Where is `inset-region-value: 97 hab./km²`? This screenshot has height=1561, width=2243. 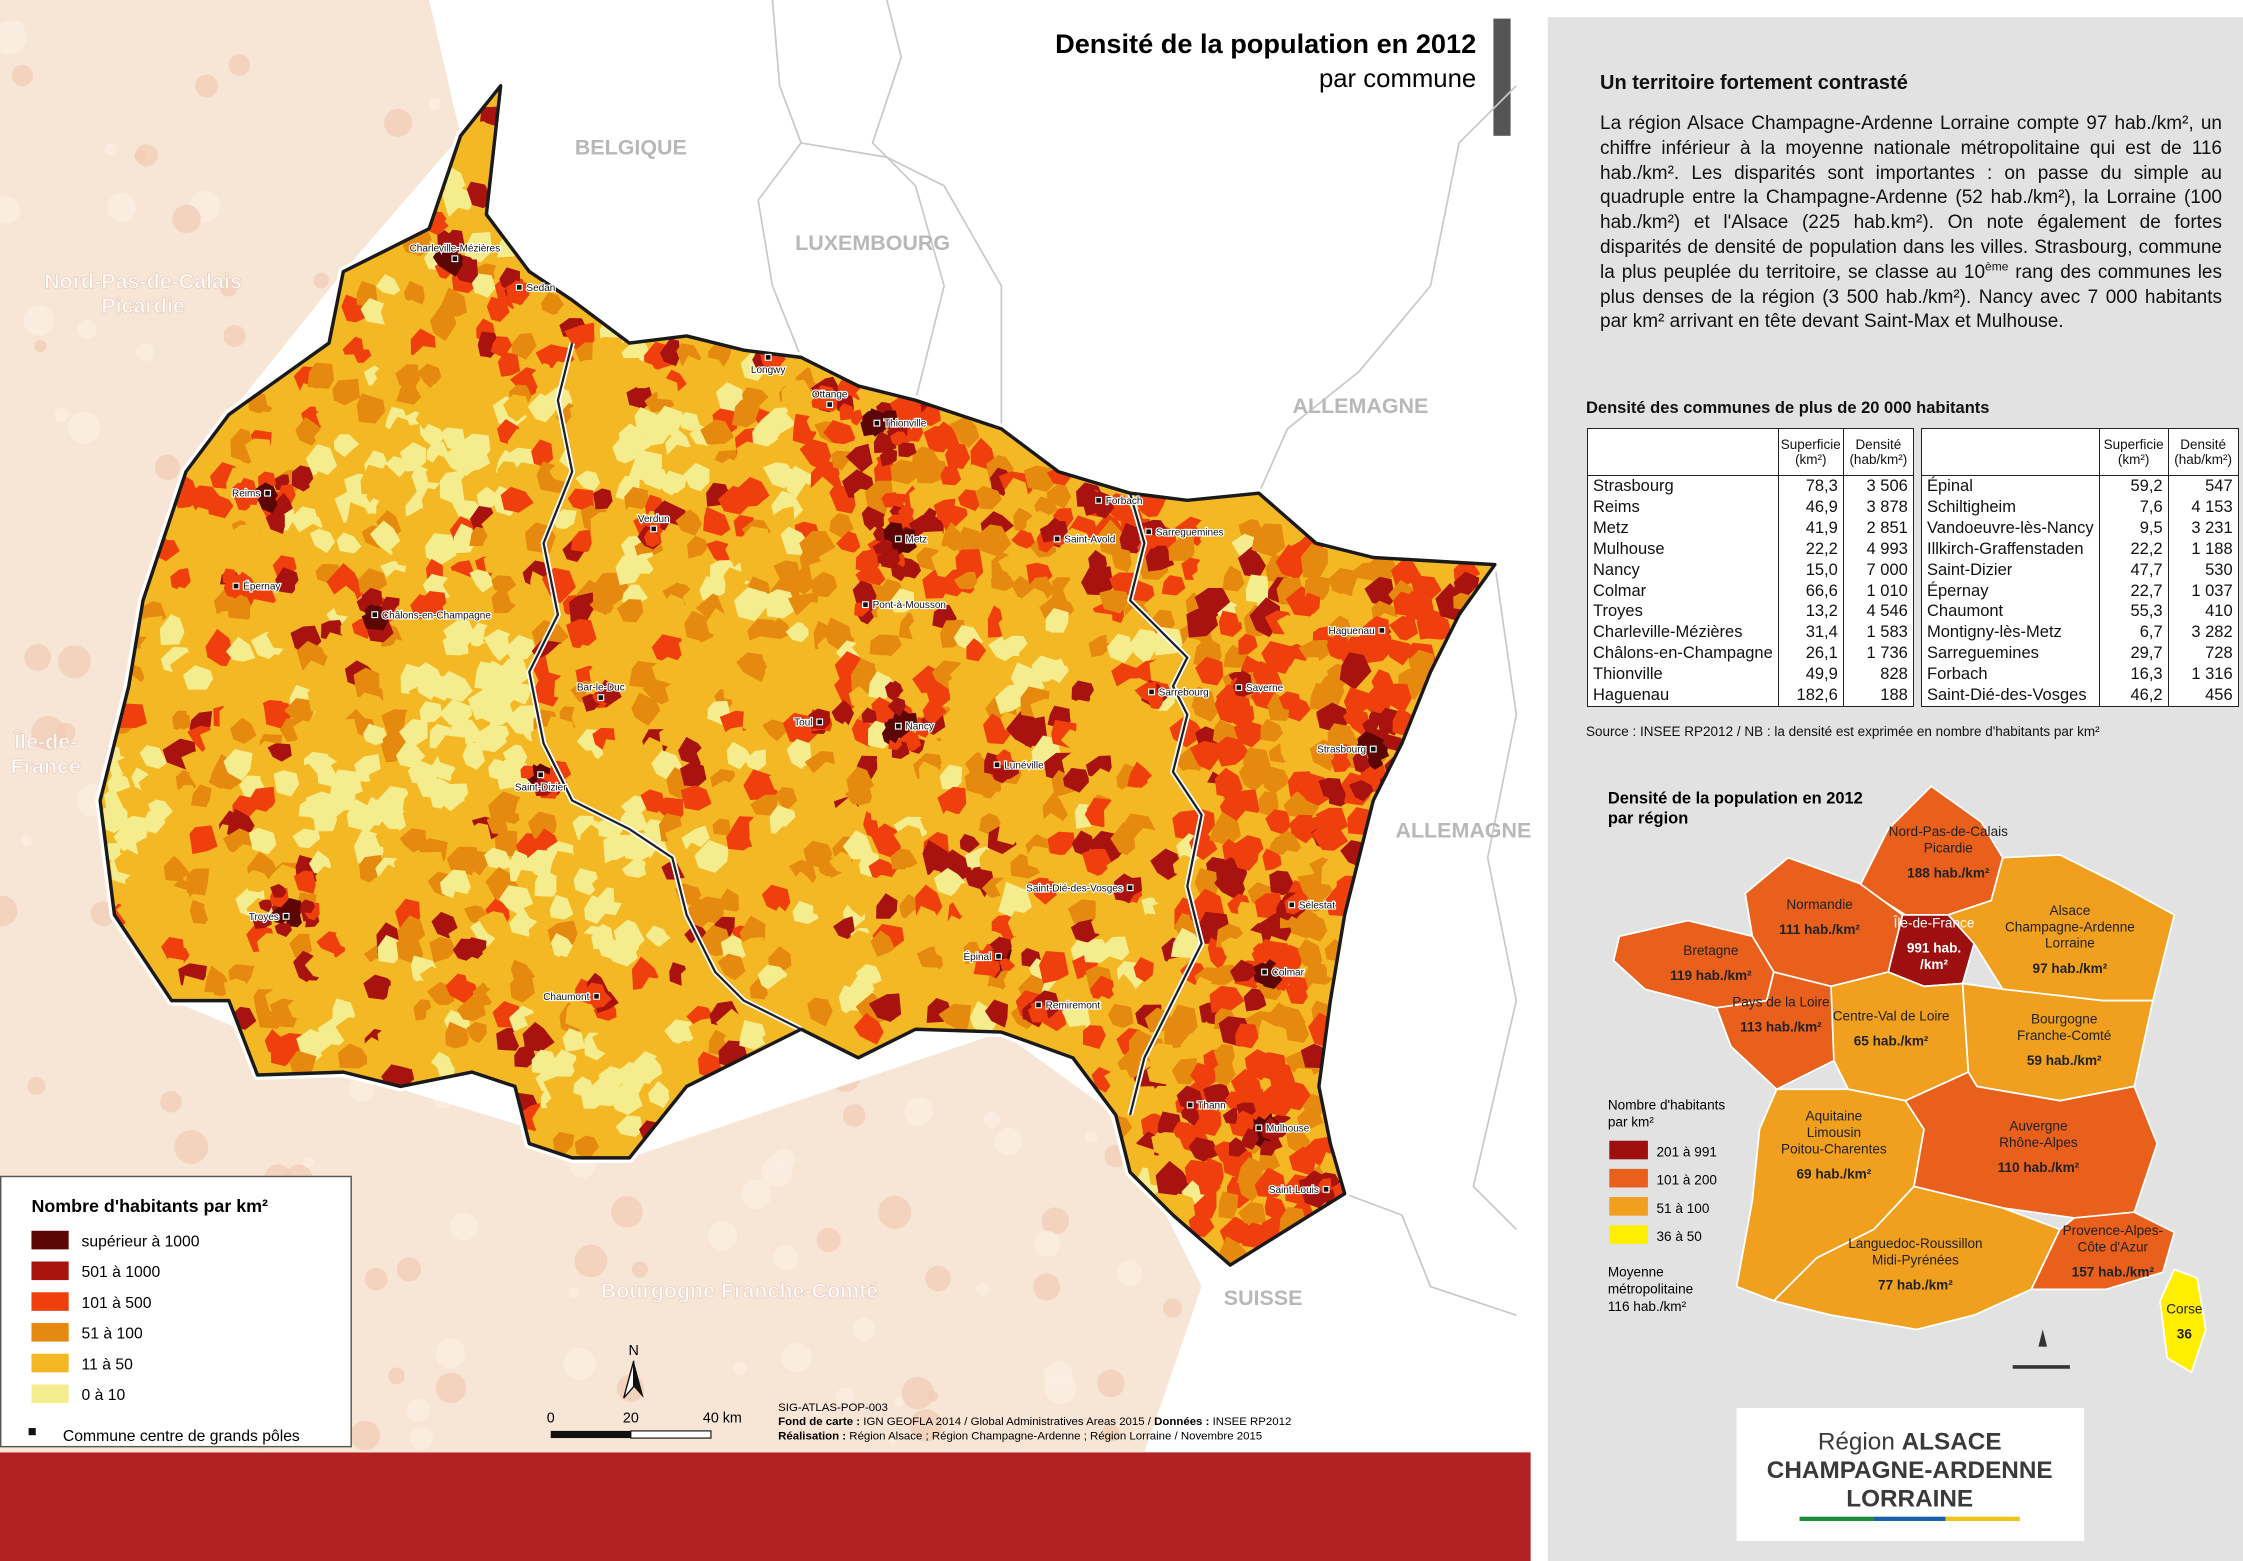 inset-region-value: 97 hab./km² is located at coordinates (2070, 968).